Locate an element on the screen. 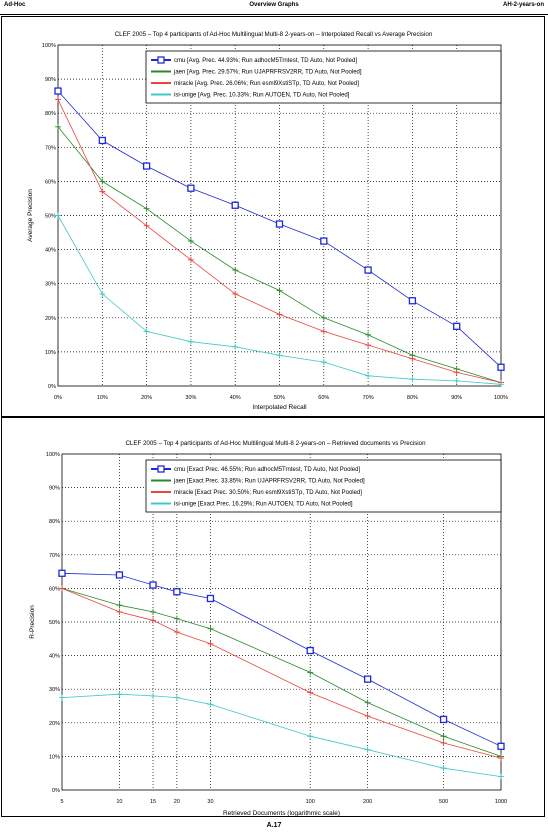 The height and width of the screenshot is (838, 548). header-center: Overview Graphs is located at coordinates (274, 5).